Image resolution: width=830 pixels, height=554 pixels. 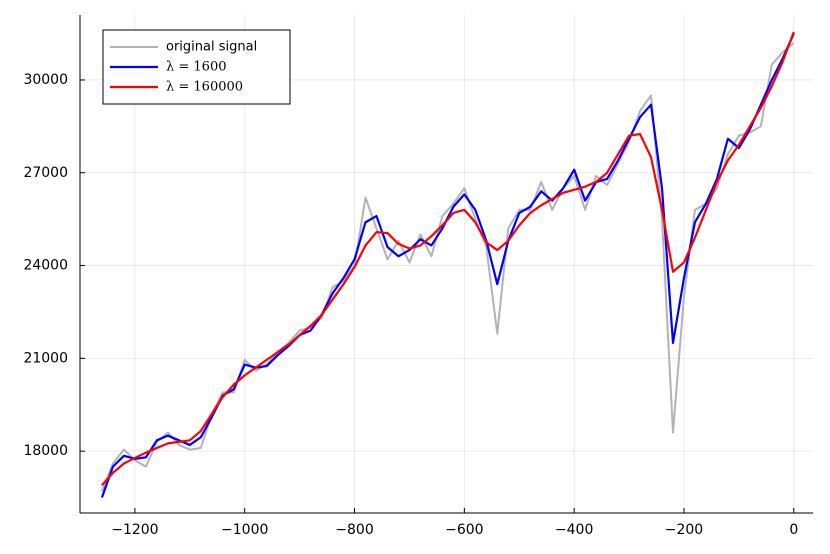 What do you see at coordinates (134, 530) in the screenshot?
I see `x-tick-label: −1200` at bounding box center [134, 530].